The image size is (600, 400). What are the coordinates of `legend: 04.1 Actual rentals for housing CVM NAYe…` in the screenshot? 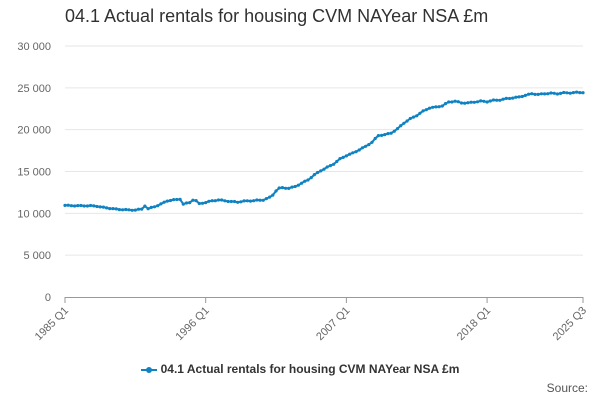 It's located at (300, 369).